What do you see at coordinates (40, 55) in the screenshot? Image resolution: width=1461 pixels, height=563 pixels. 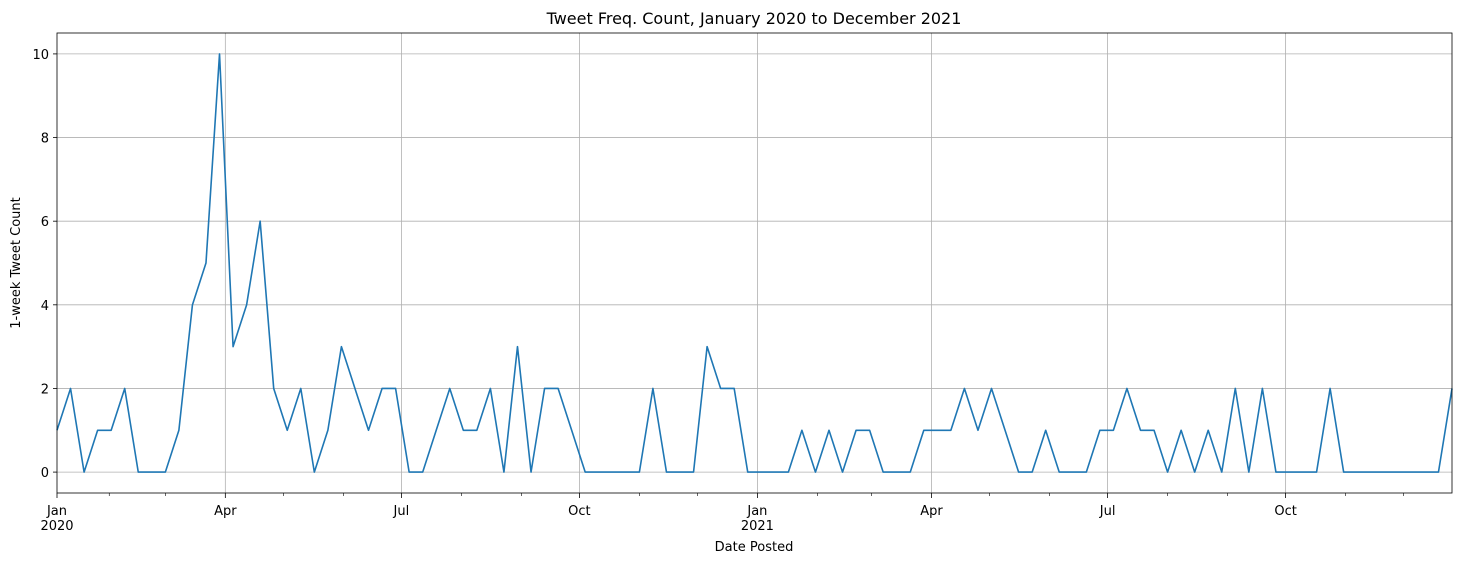 I see `y-tick-label: 10` at bounding box center [40, 55].